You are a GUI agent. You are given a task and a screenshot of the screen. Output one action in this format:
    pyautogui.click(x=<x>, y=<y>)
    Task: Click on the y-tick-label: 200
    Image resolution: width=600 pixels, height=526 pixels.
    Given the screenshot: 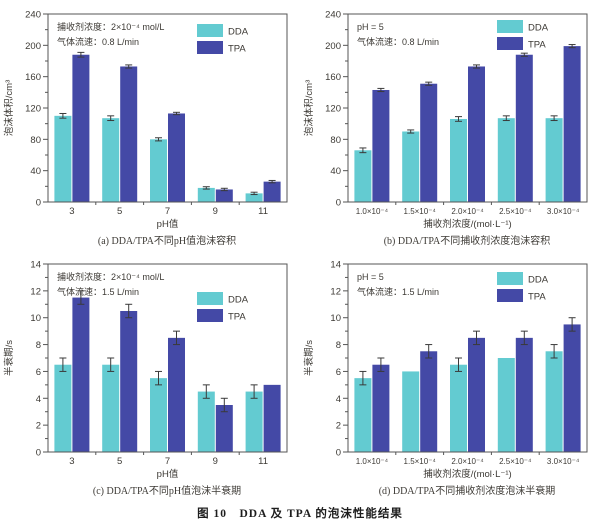 What is the action you would take?
    pyautogui.click(x=333, y=46)
    